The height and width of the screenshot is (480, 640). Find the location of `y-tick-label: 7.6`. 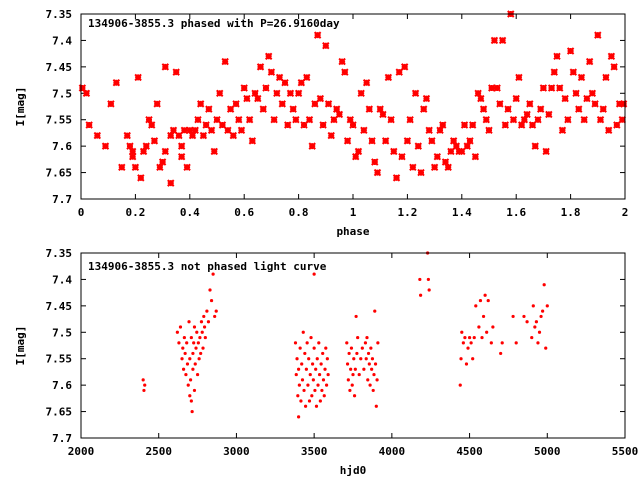

y-tick-label: 7.6 is located at coordinates (62, 385).